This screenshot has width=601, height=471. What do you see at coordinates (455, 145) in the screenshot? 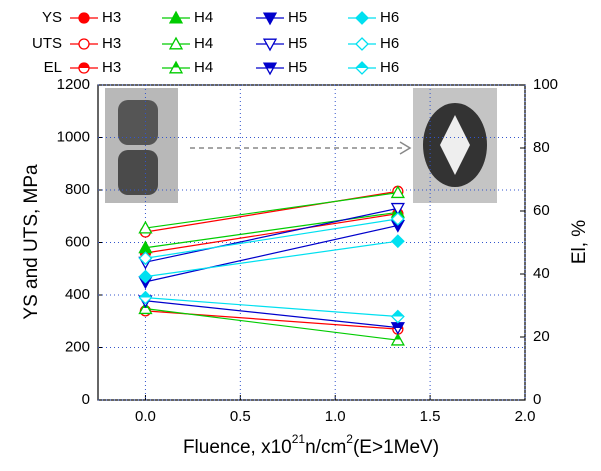
I see `photo-after` at bounding box center [455, 145].